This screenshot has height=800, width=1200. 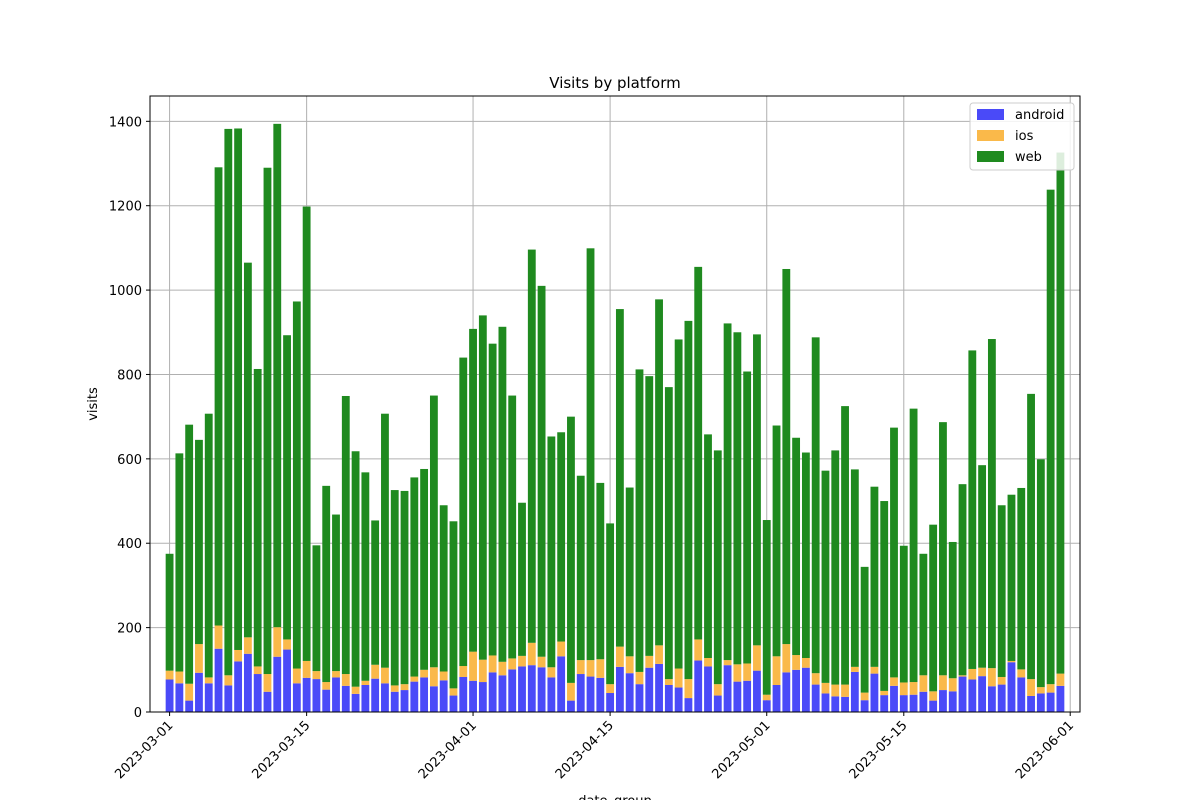 What do you see at coordinates (1028, 157) in the screenshot?
I see `legend-label-web: web` at bounding box center [1028, 157].